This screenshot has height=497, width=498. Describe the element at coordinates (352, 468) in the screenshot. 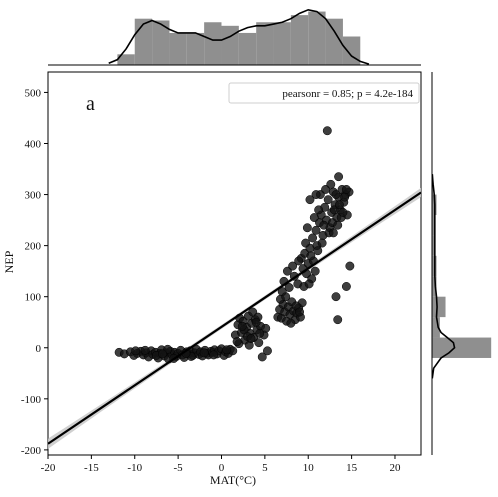

I see `x-tick-label: 15` at that location.